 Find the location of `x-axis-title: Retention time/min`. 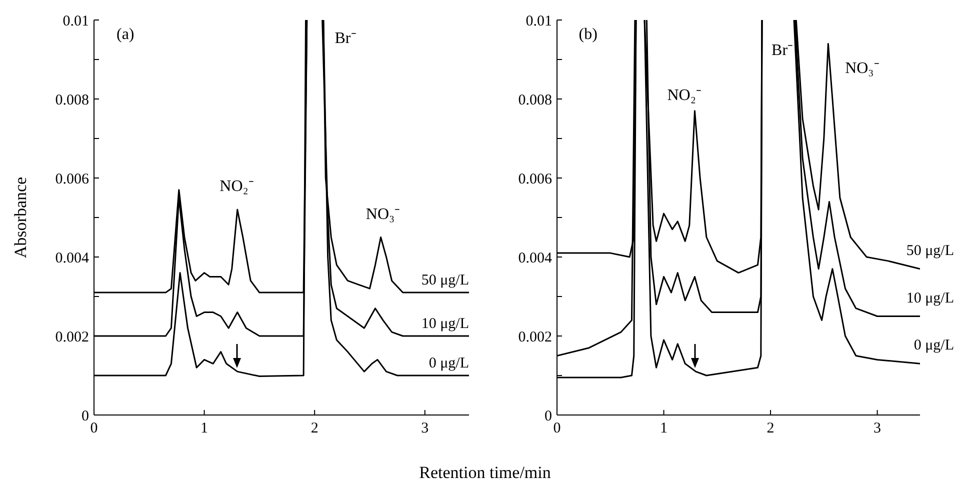

x-axis-title: Retention time/min is located at coordinates (485, 473).